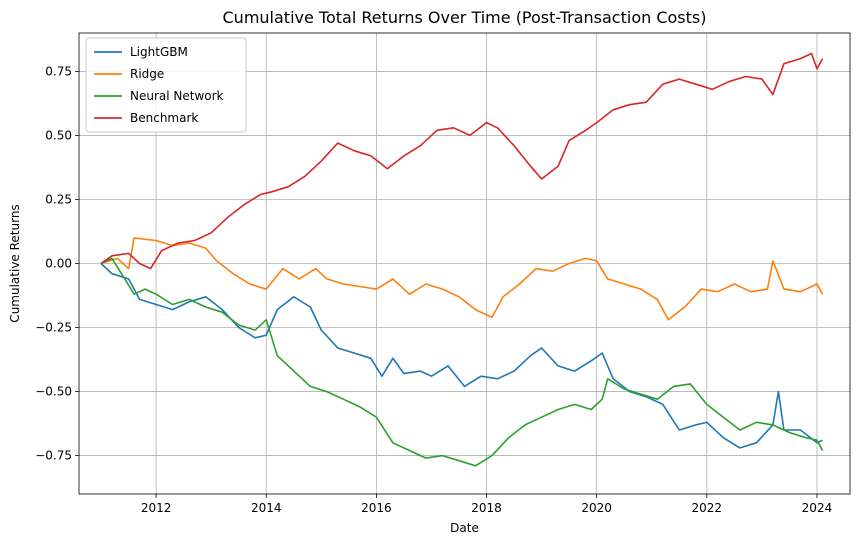 This screenshot has height=547, width=866. Describe the element at coordinates (15, 263) in the screenshot. I see `y-axis-label: Cumulative Returns` at that location.